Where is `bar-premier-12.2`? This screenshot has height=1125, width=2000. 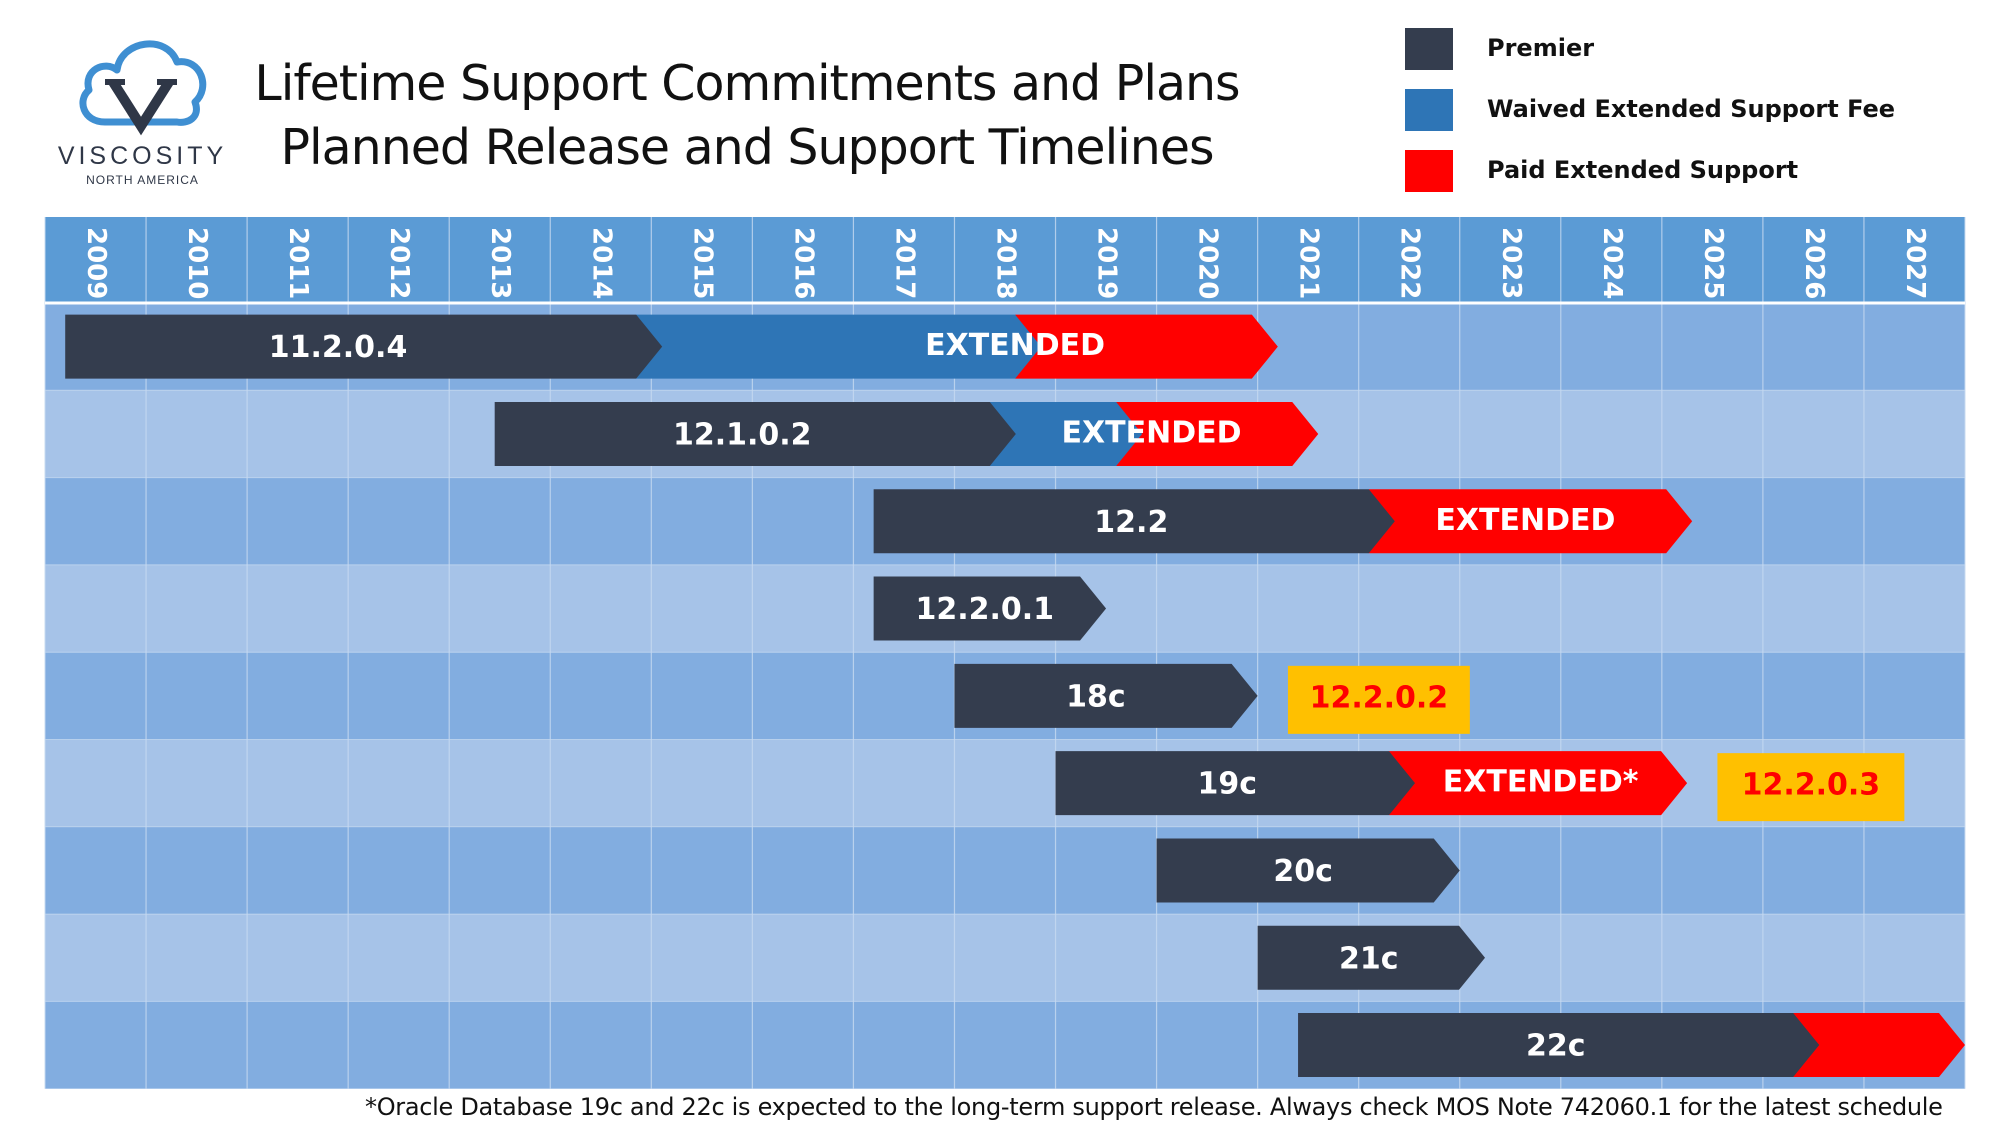 bar-premier-12.2 is located at coordinates (1134, 521).